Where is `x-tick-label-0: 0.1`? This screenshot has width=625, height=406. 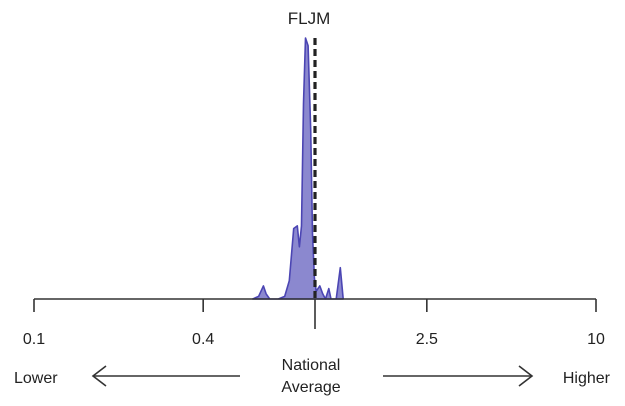
x-tick-label-0: 0.1 is located at coordinates (34, 339).